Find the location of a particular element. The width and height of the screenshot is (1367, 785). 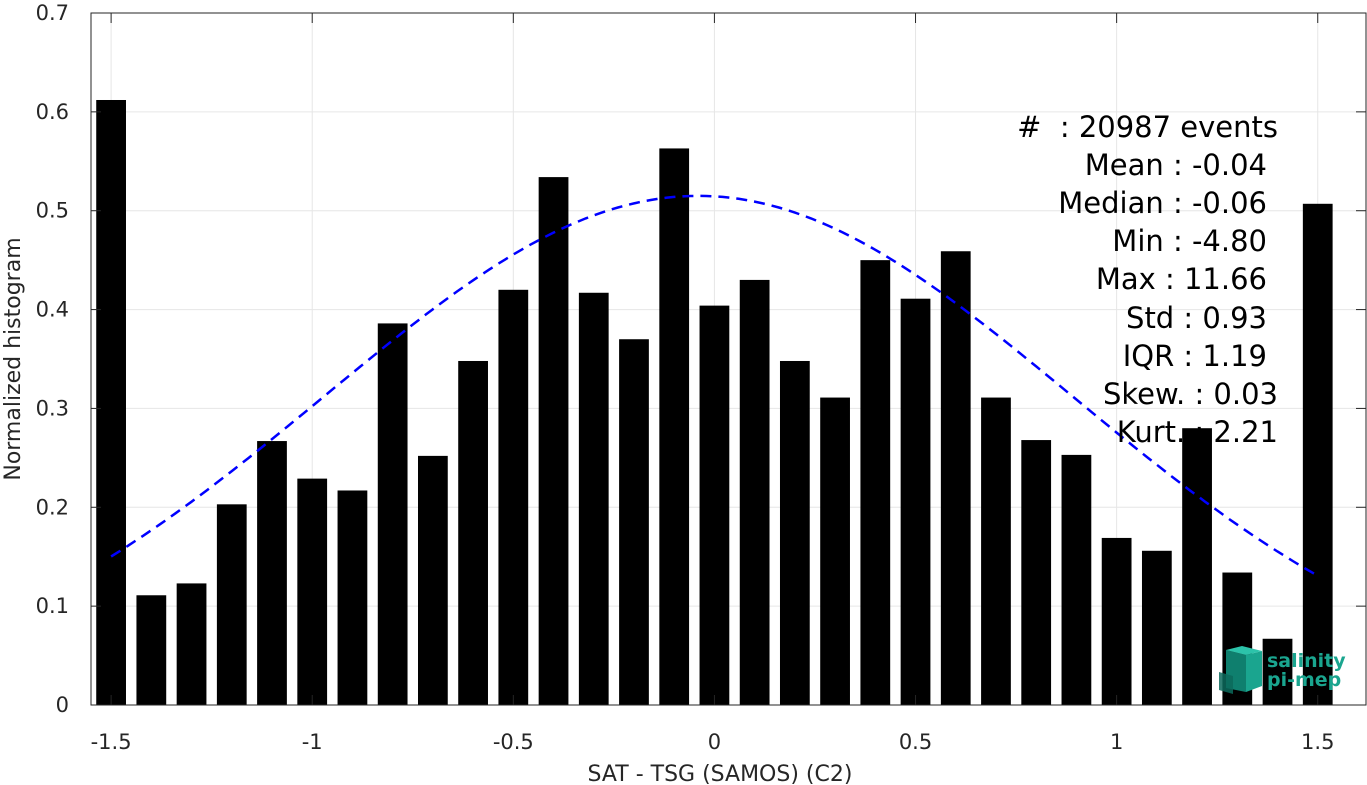

stats-std: Std : 0.93 is located at coordinates (1196, 318).